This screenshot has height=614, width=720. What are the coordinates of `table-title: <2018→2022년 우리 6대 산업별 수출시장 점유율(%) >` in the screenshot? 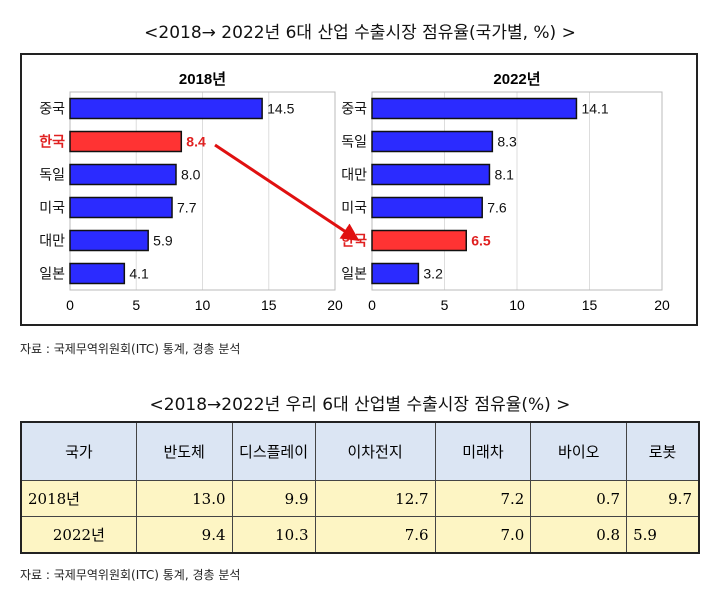 It's located at (360, 405).